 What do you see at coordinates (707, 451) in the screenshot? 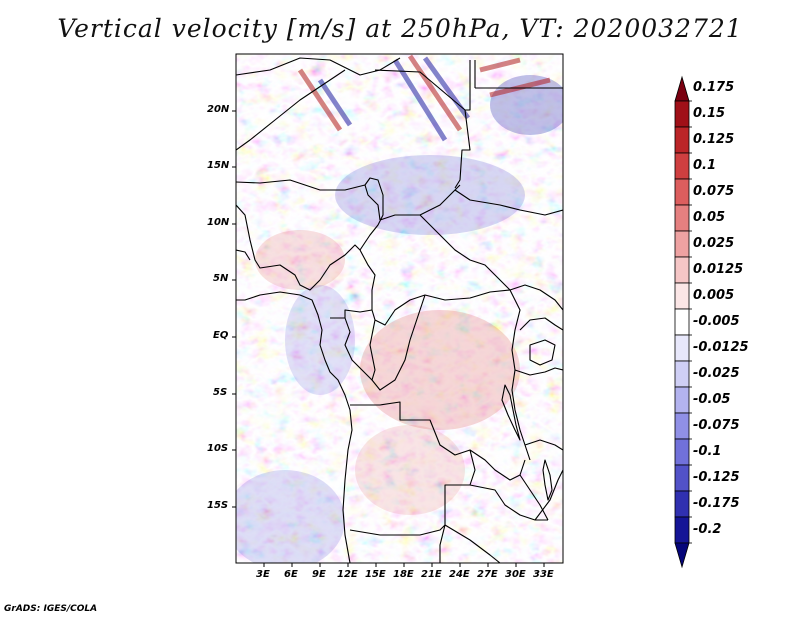
I see `colorbar-label: -0.1` at bounding box center [707, 451].